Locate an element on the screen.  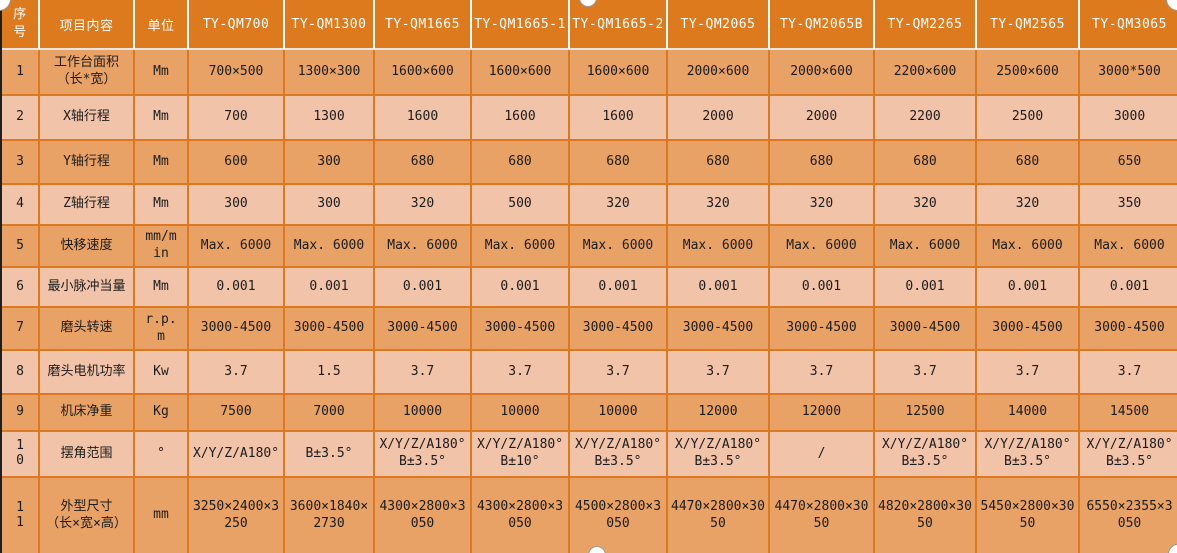
value-cell: 700 is located at coordinates (237, 118).